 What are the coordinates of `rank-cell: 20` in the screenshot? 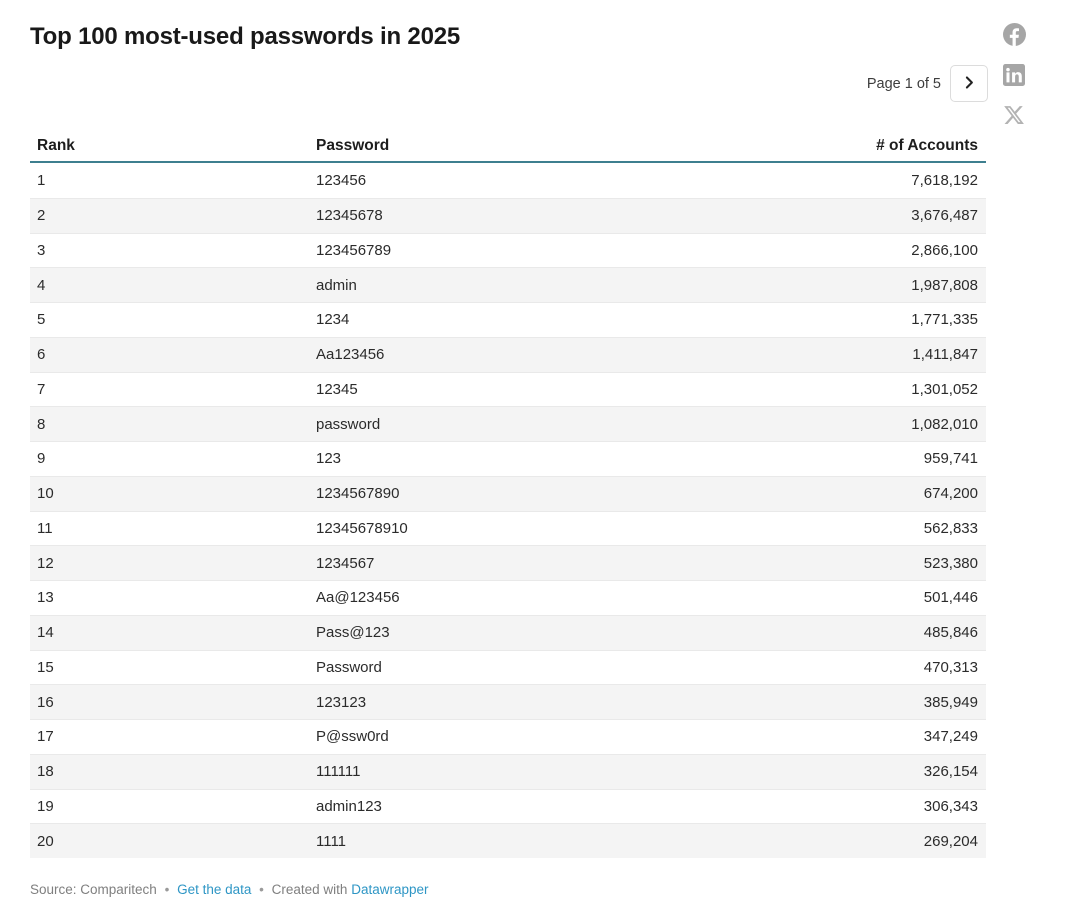 It's located at (45, 841).